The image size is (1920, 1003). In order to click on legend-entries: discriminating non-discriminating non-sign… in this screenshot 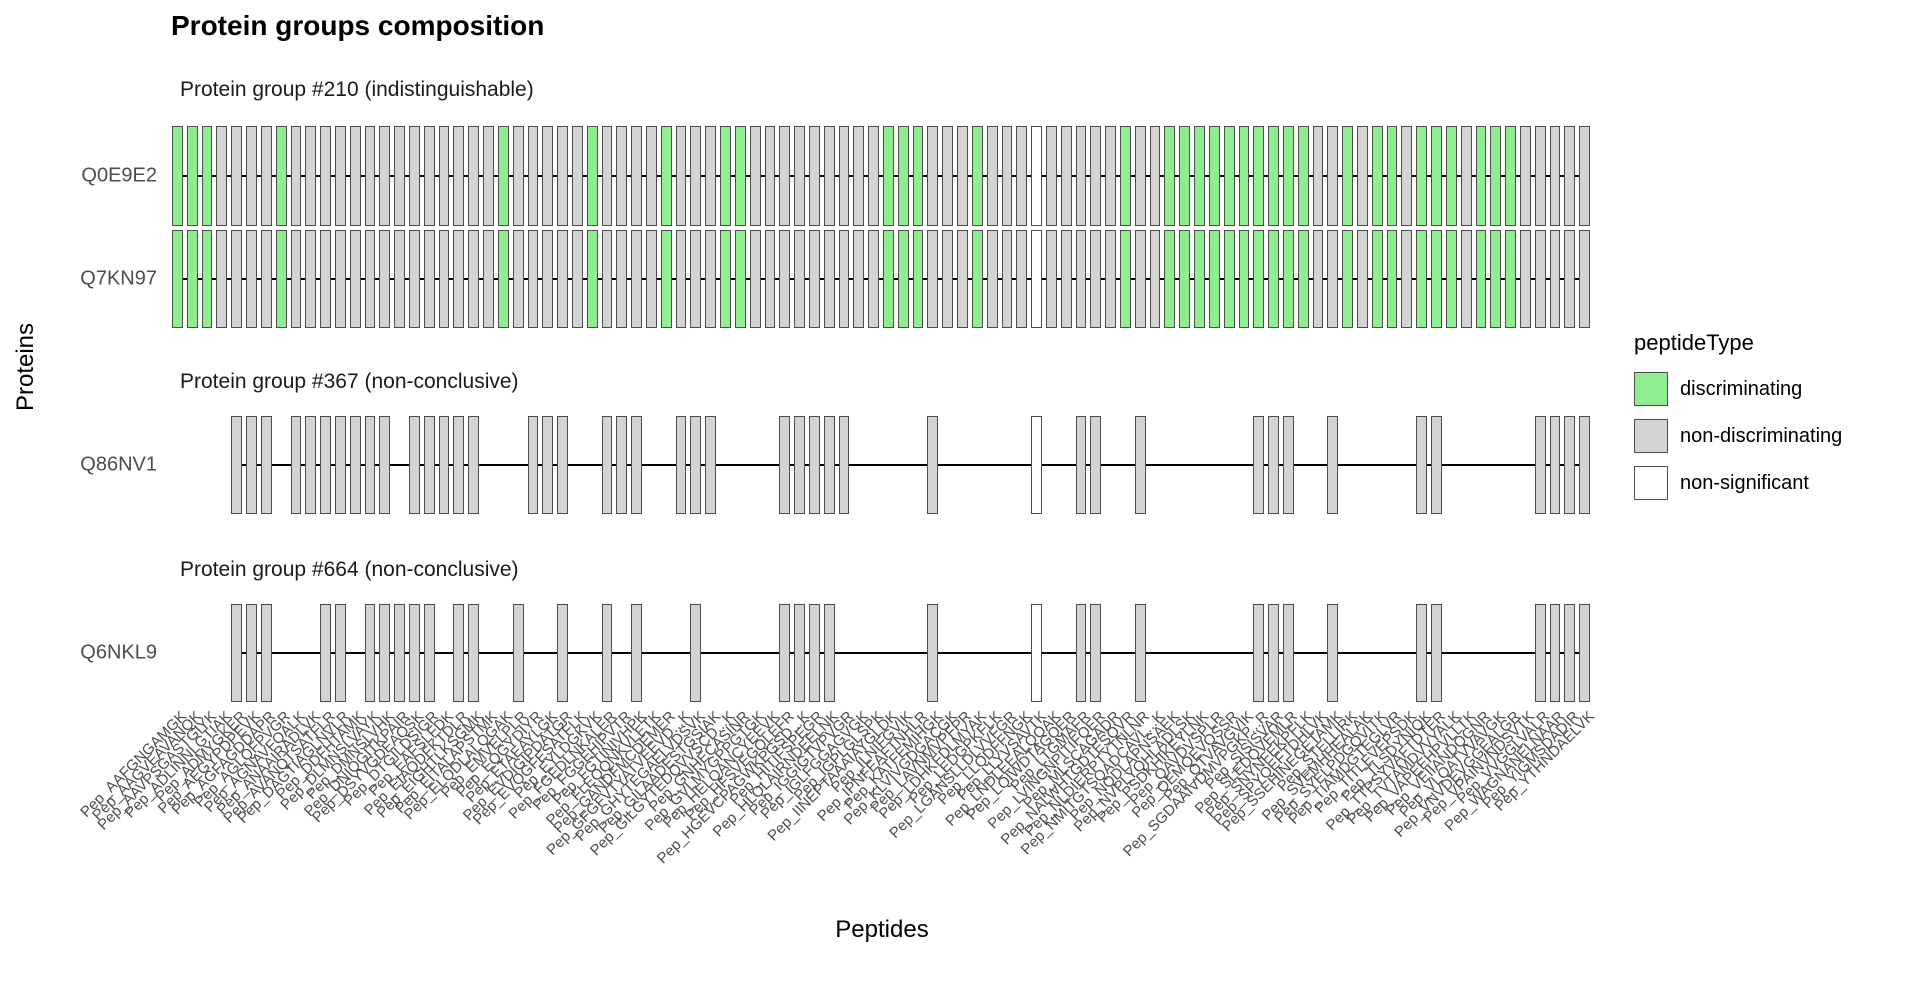, I will do `click(1738, 436)`.